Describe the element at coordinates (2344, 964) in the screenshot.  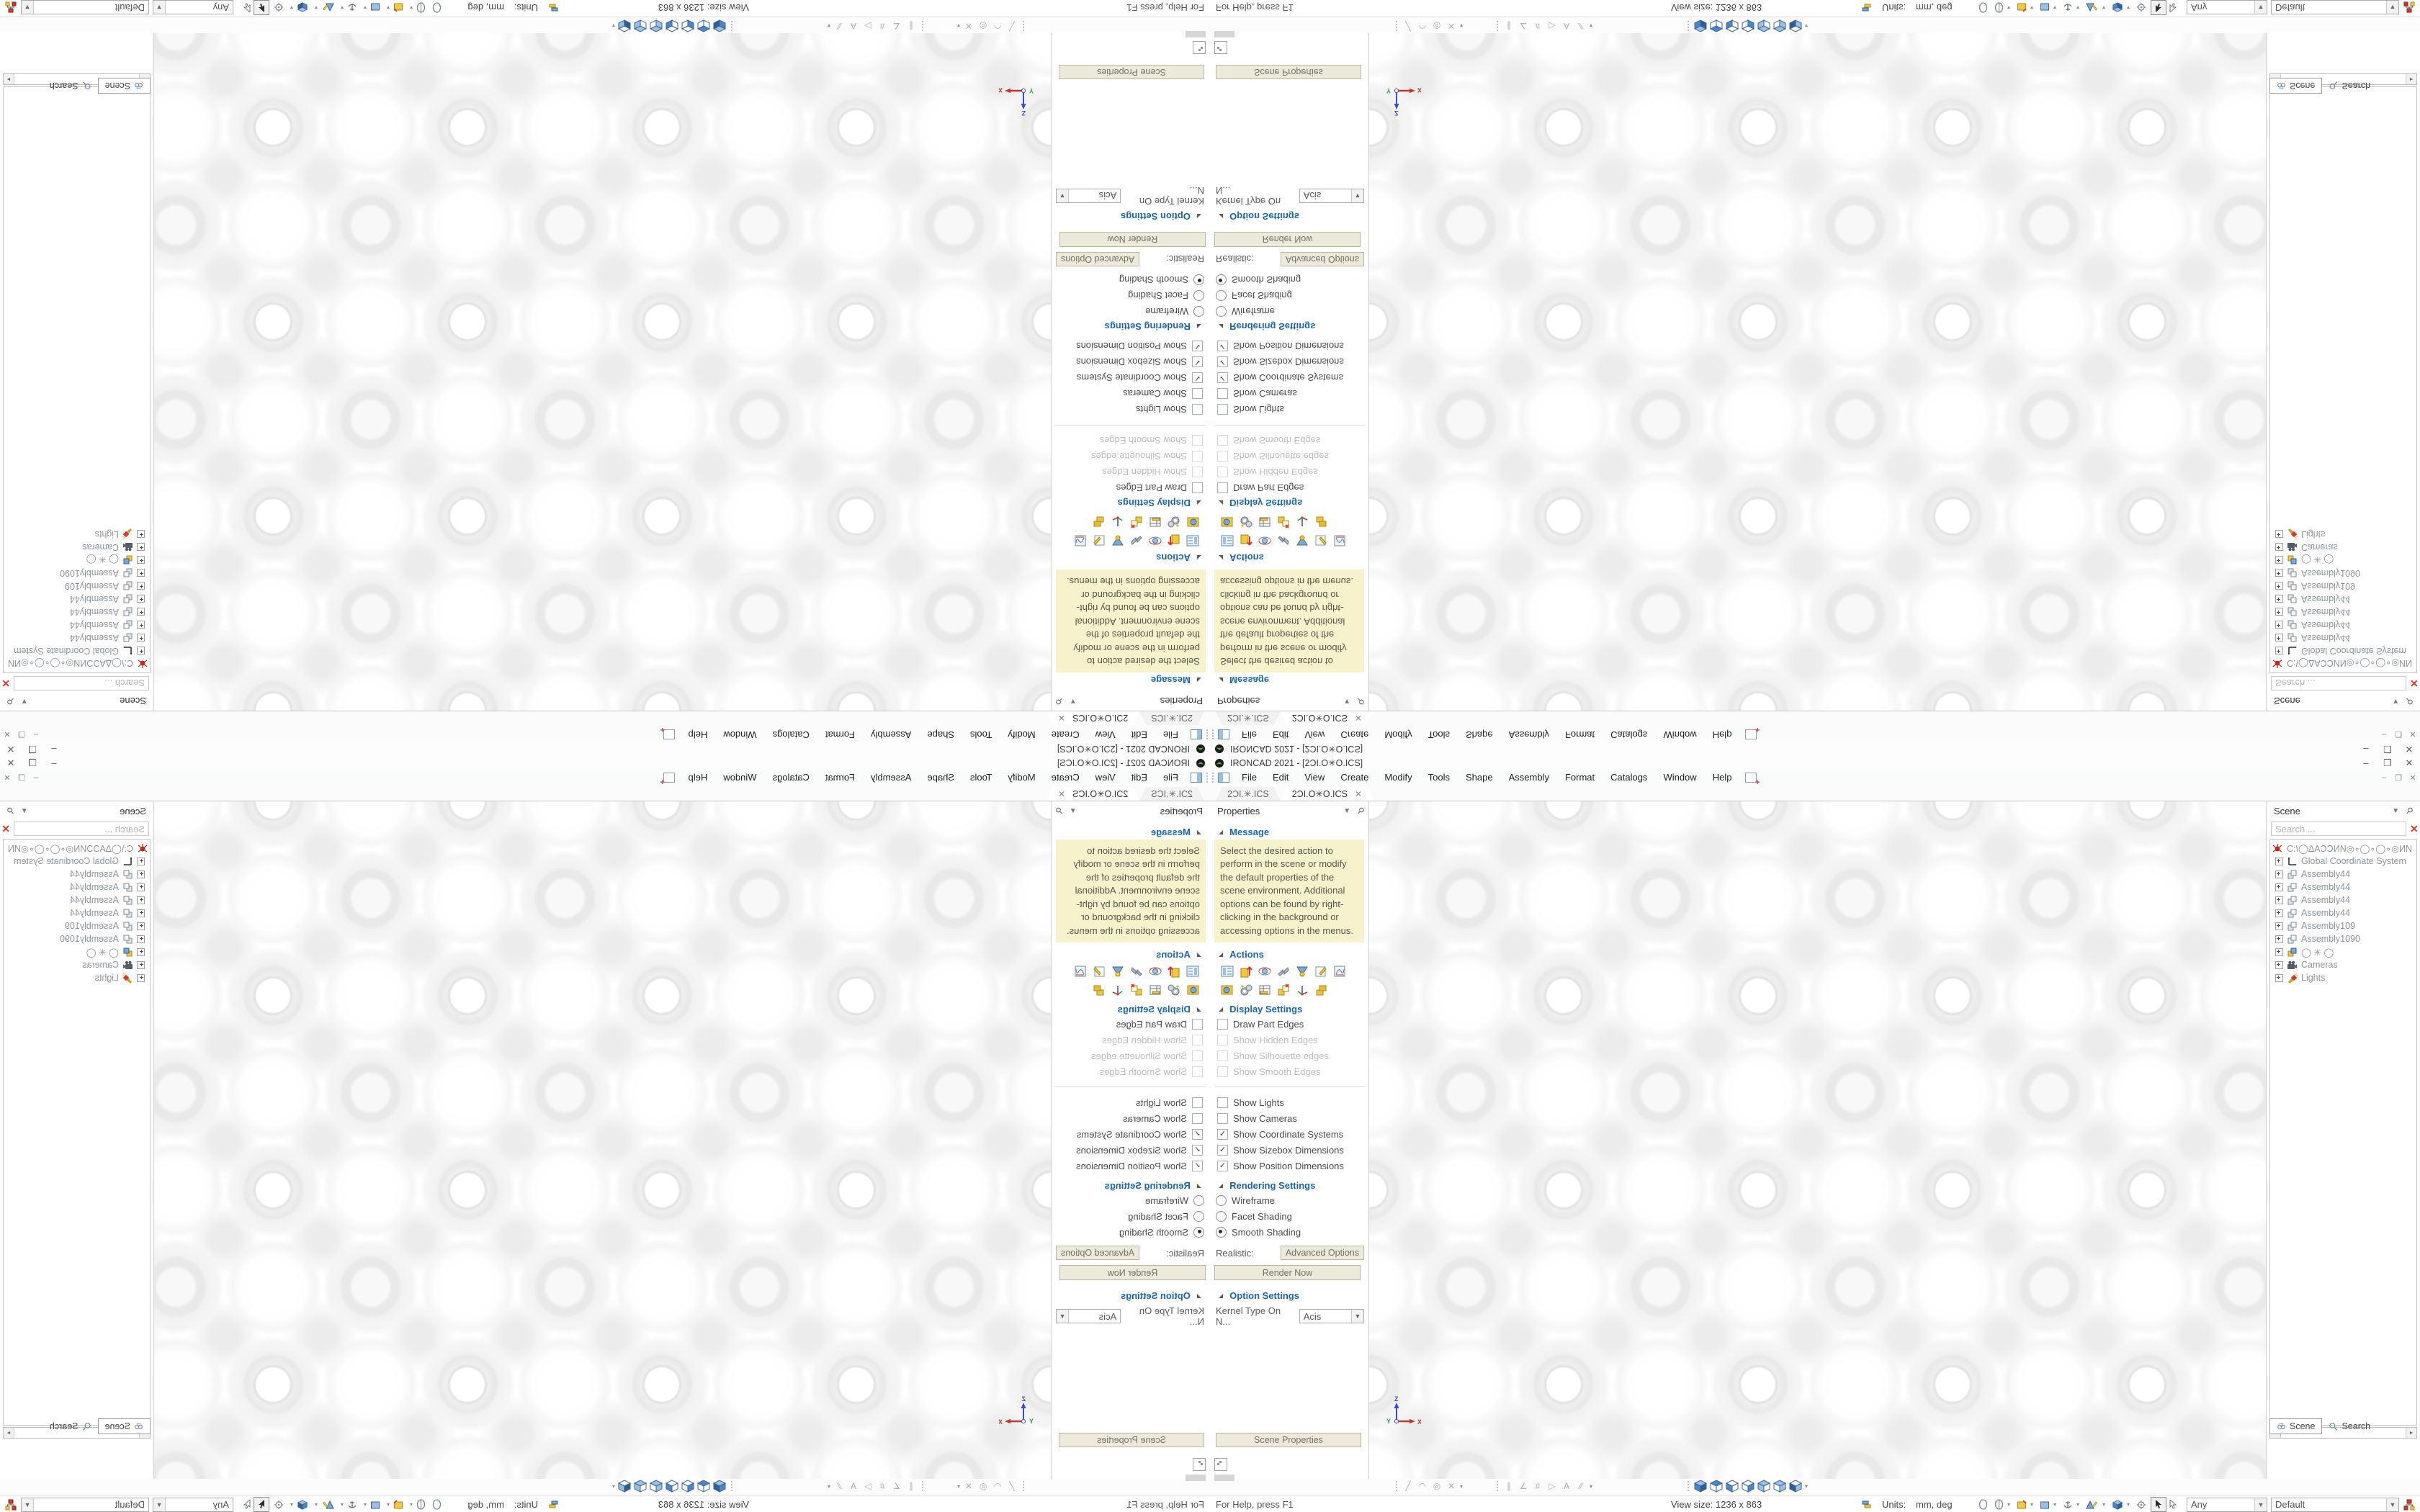
I see `tree-row-cameras: Cameras` at that location.